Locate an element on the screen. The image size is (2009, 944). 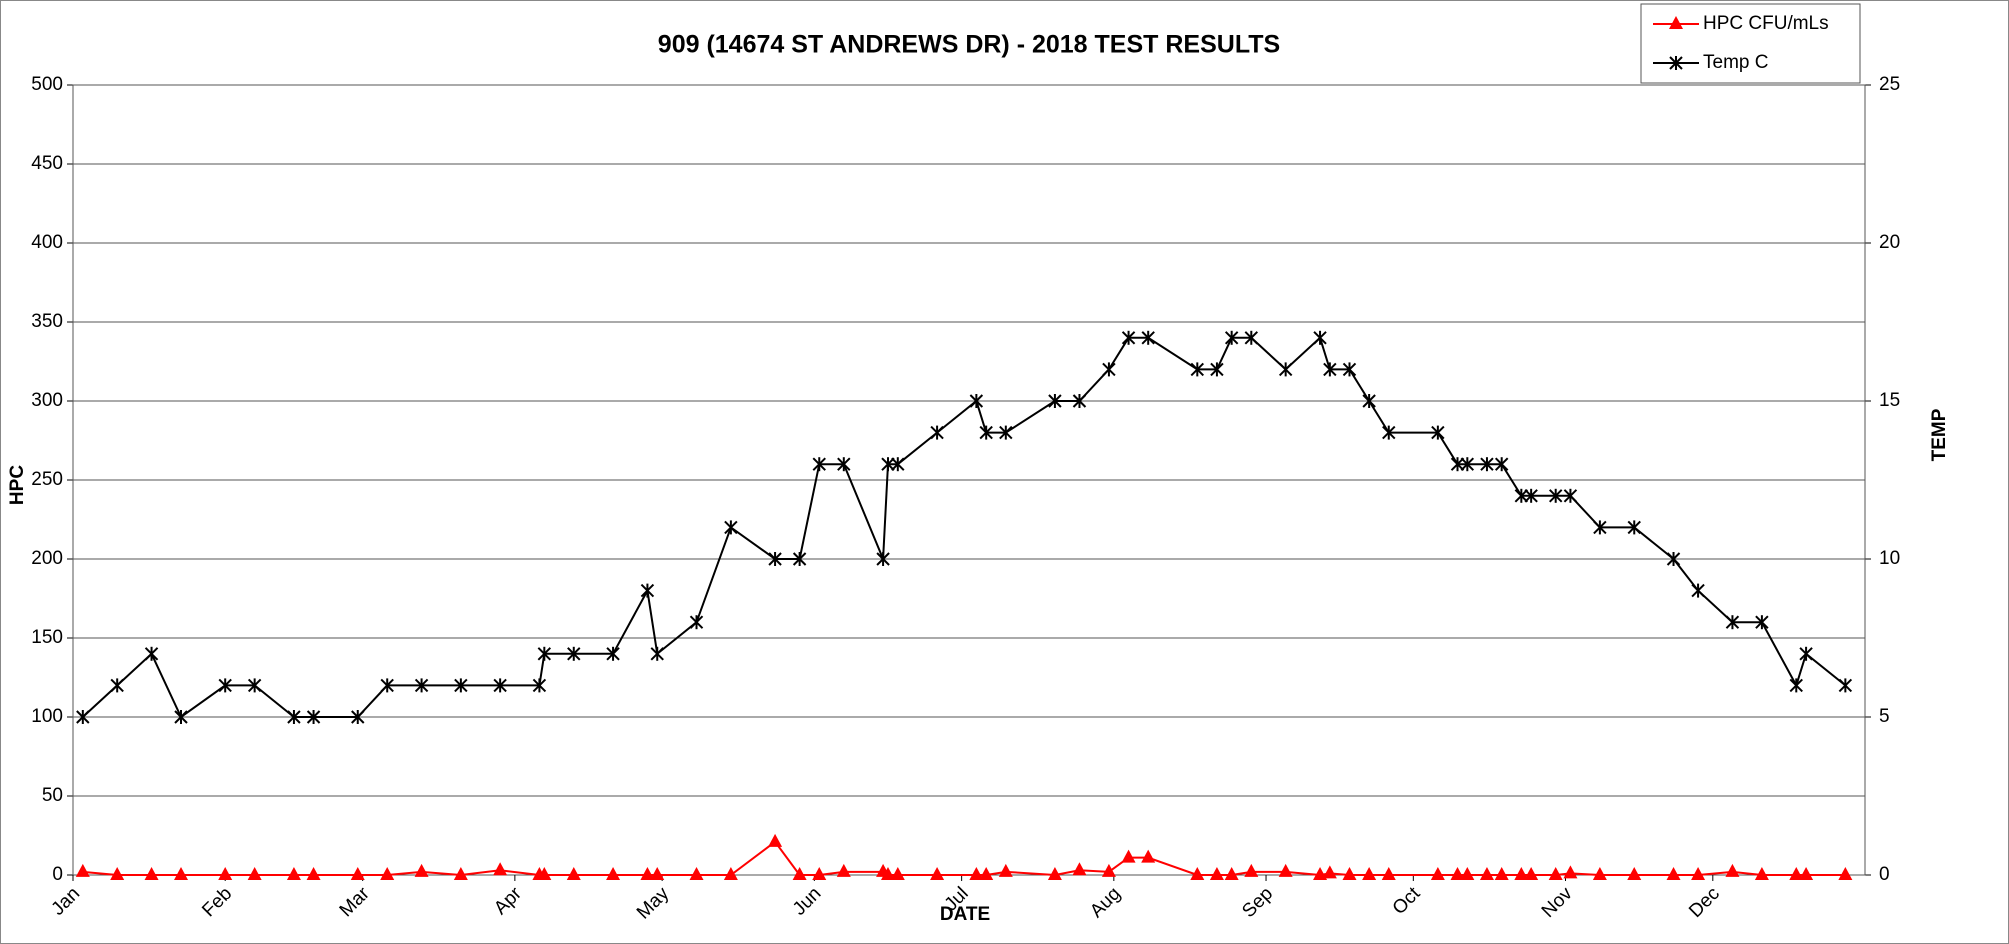
y2-axis-label: TEMP is located at coordinates (1939, 434).